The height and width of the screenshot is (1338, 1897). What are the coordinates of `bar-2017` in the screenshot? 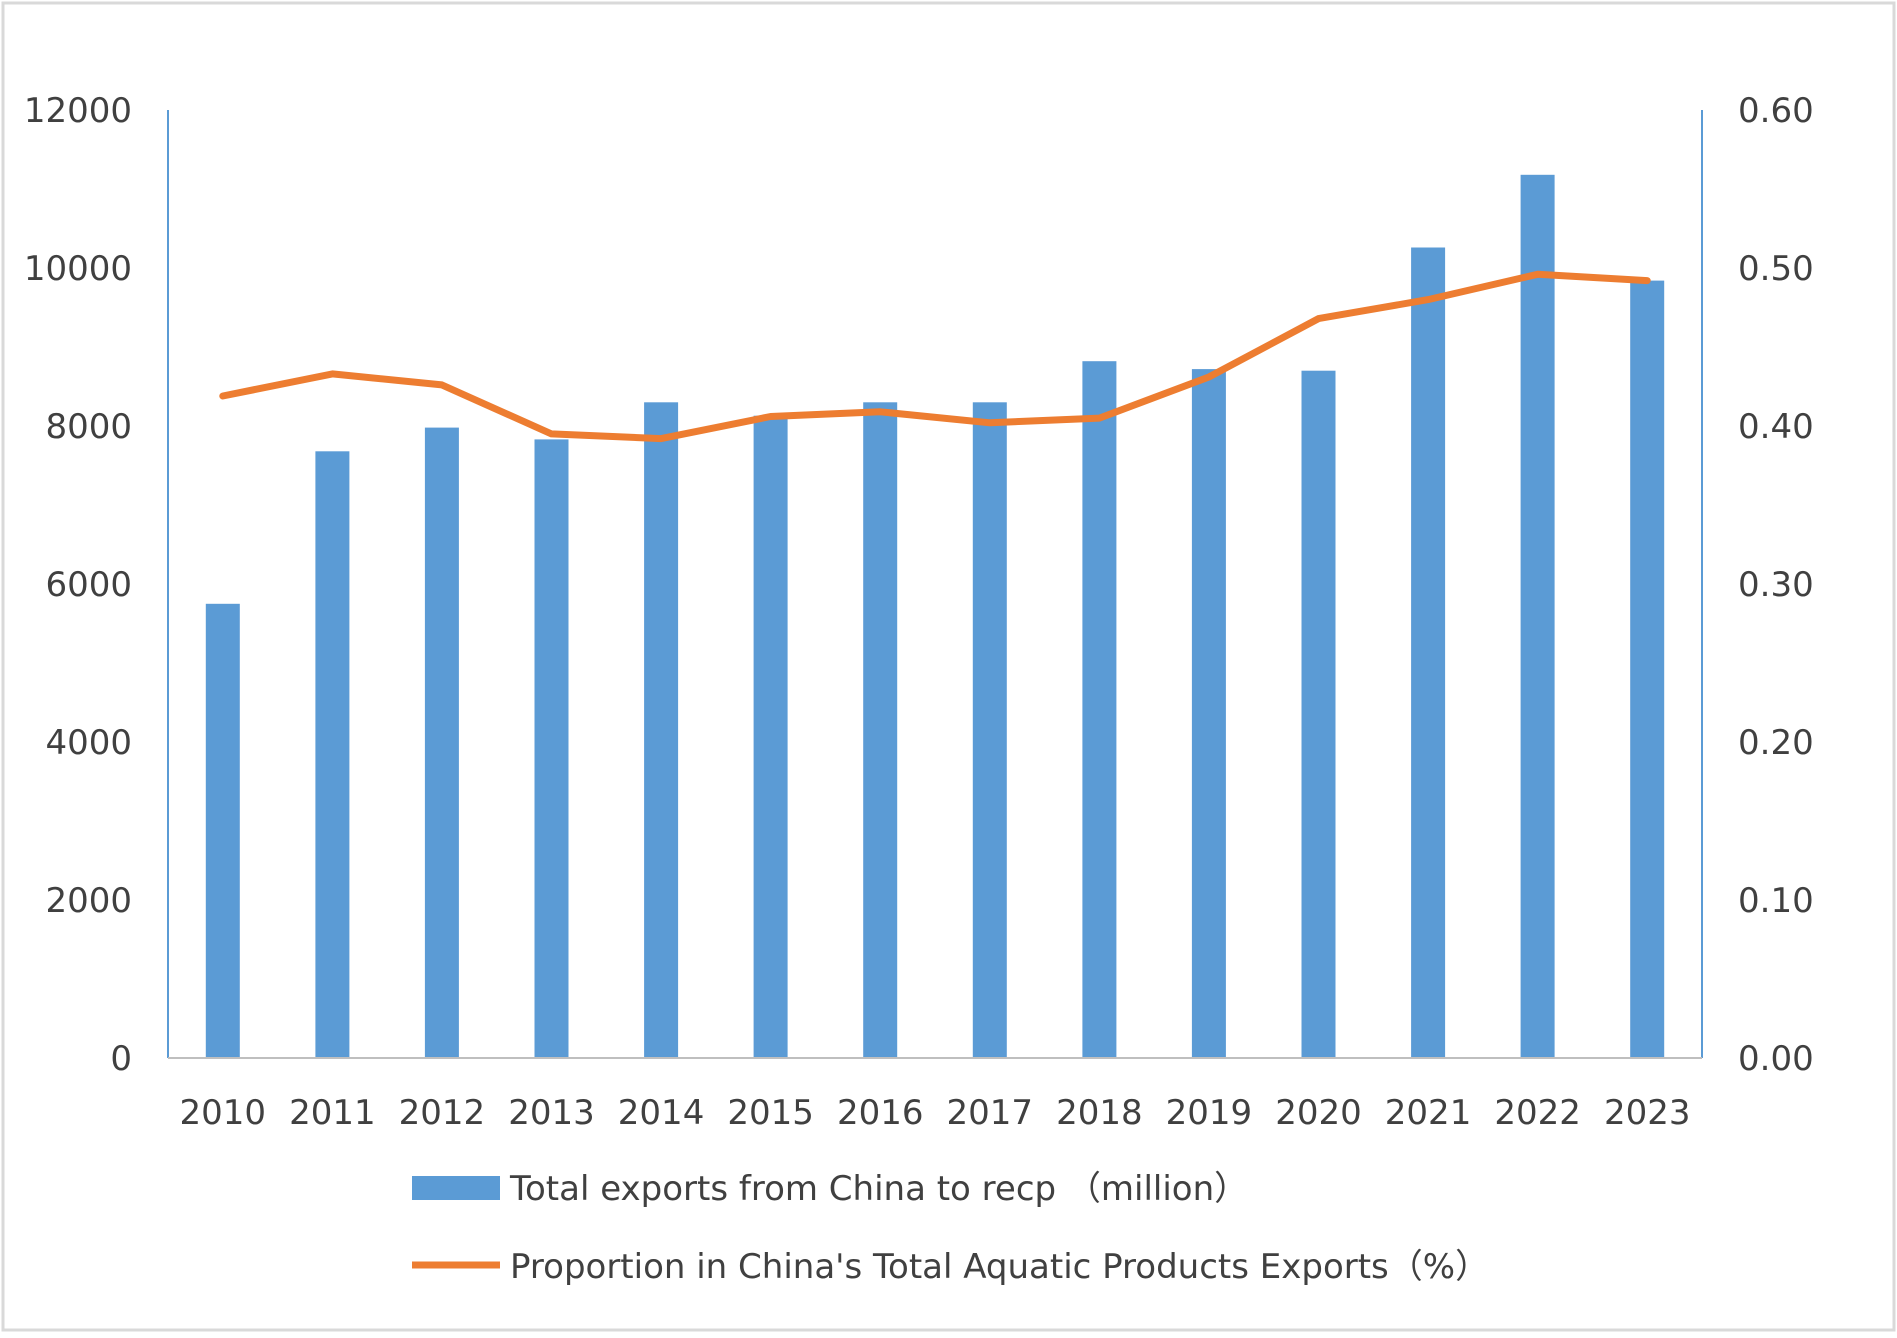 It's located at (990, 730).